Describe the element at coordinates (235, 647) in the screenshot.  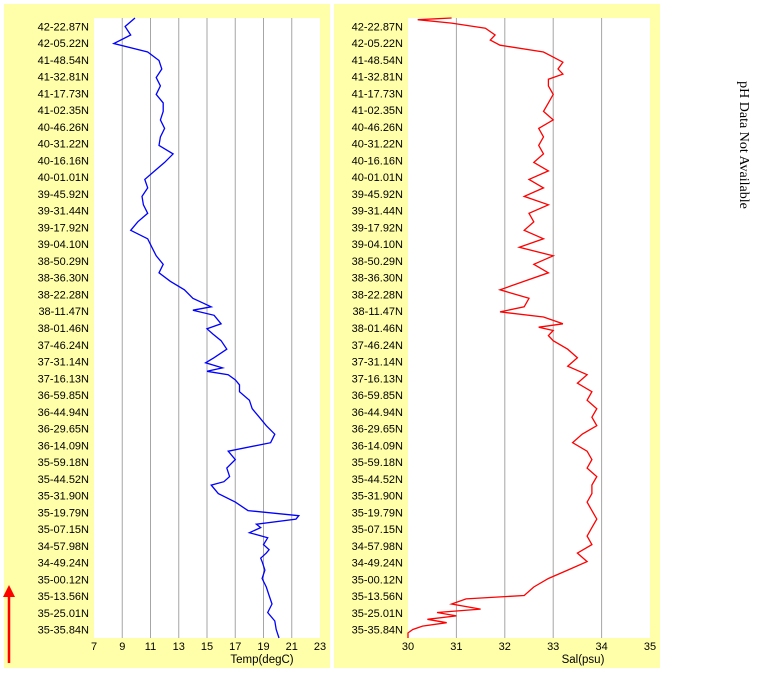
I see `x-tick-label: 17` at that location.